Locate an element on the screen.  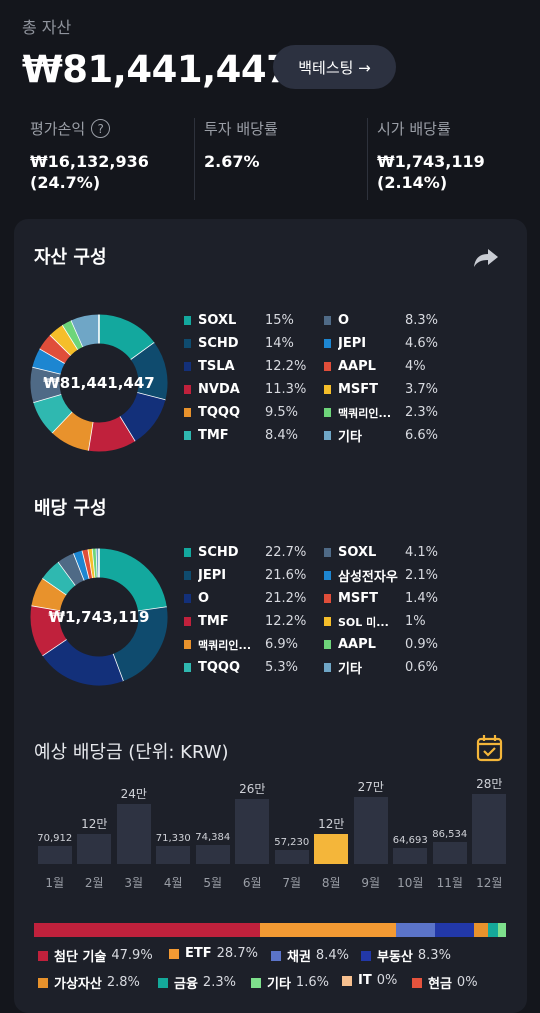
month-label: 7월 is located at coordinates (292, 883).